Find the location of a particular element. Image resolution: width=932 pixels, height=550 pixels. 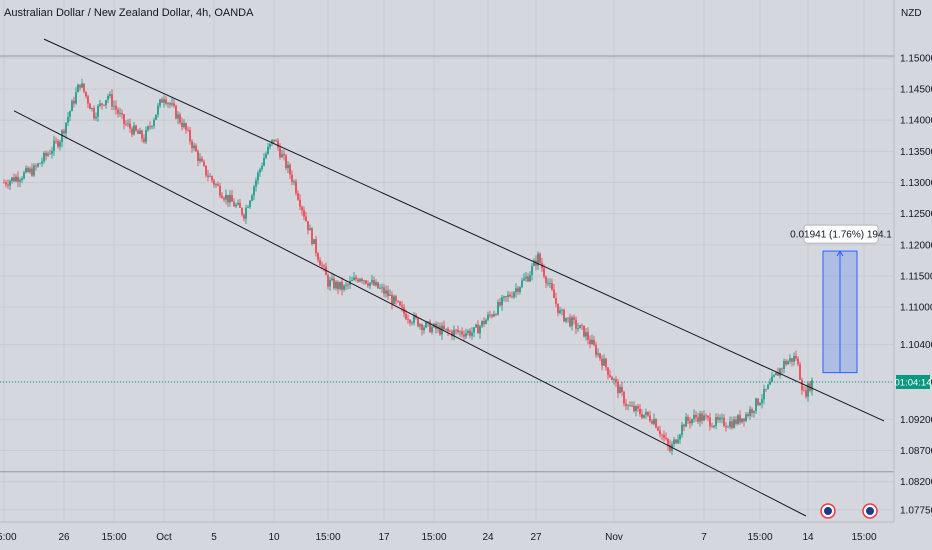

x-tick-label: 10 is located at coordinates (274, 537).